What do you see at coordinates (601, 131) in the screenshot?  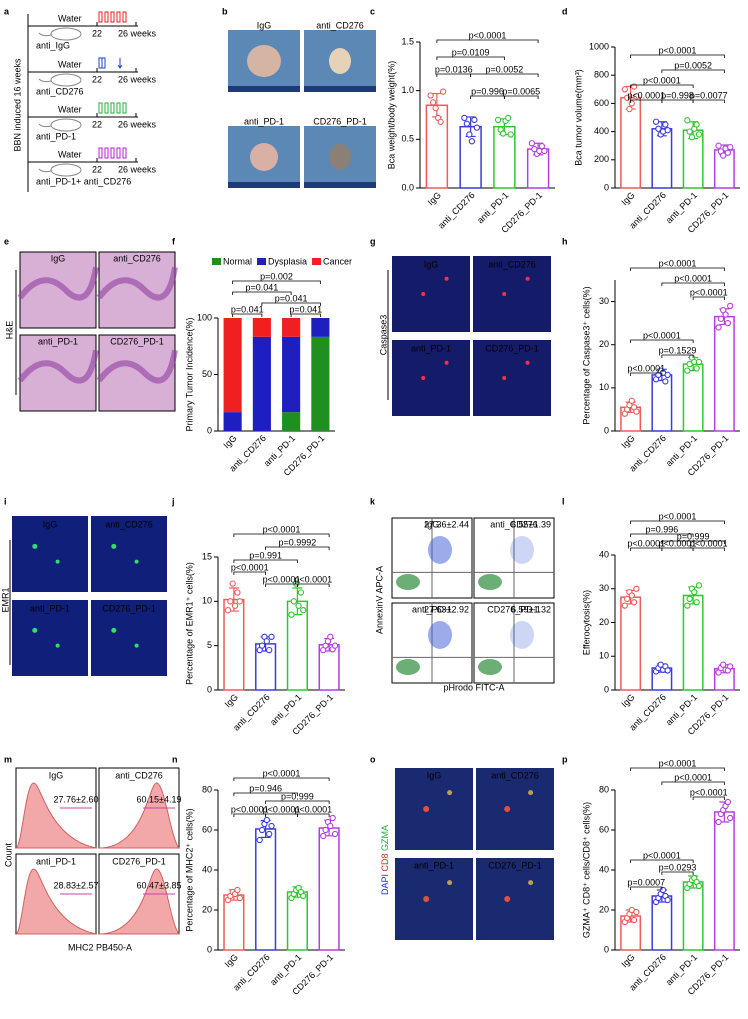 I see `y-tick-label: 400` at bounding box center [601, 131].